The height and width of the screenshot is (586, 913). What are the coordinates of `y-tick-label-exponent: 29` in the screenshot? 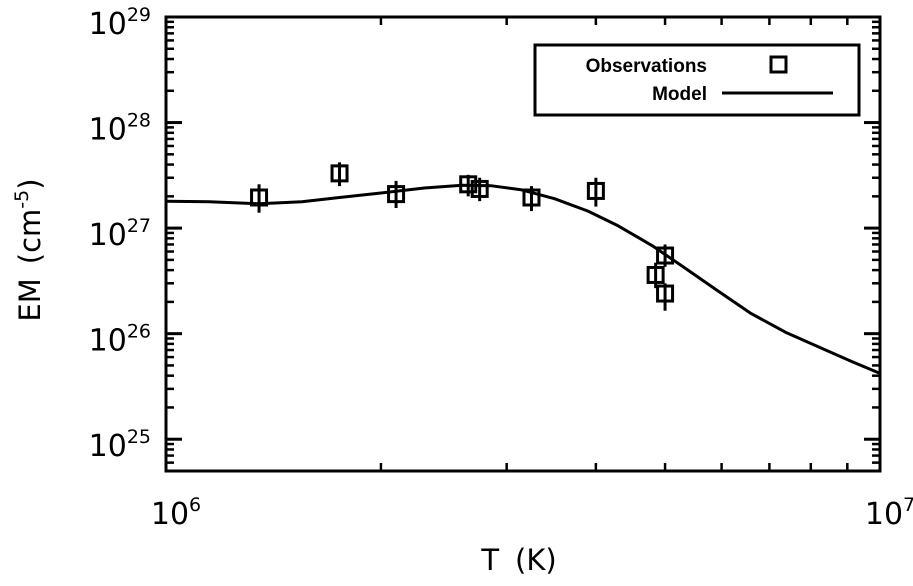 It's located at (139, 15).